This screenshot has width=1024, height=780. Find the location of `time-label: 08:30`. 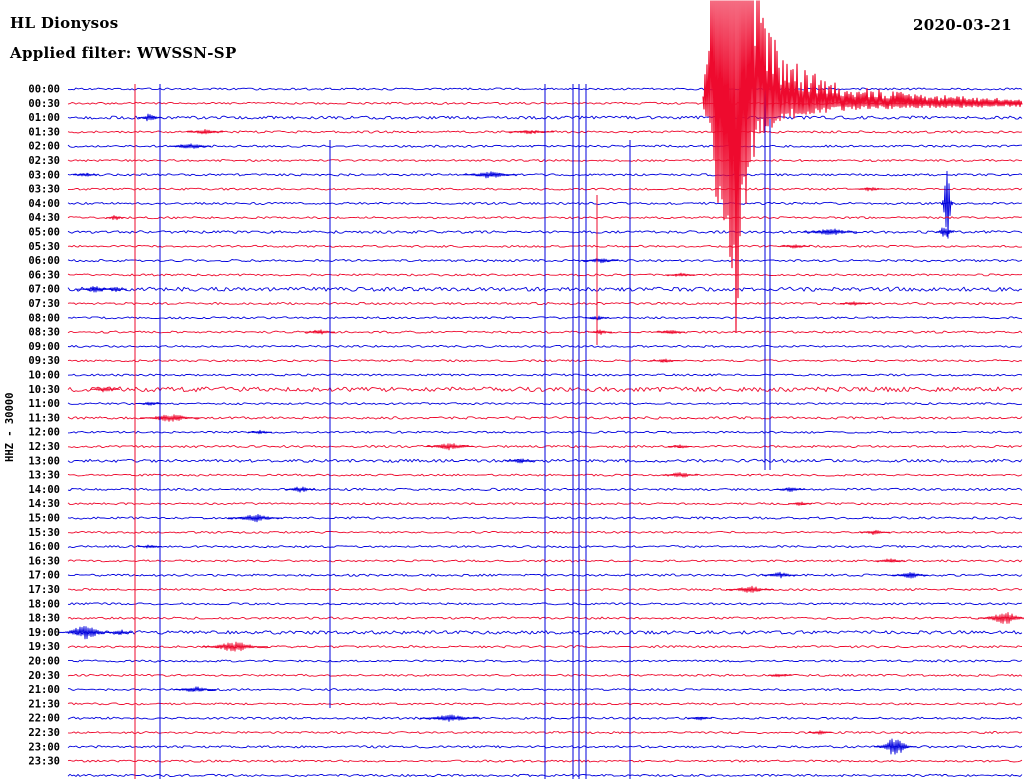

time-label: 08:30 is located at coordinates (44, 333).